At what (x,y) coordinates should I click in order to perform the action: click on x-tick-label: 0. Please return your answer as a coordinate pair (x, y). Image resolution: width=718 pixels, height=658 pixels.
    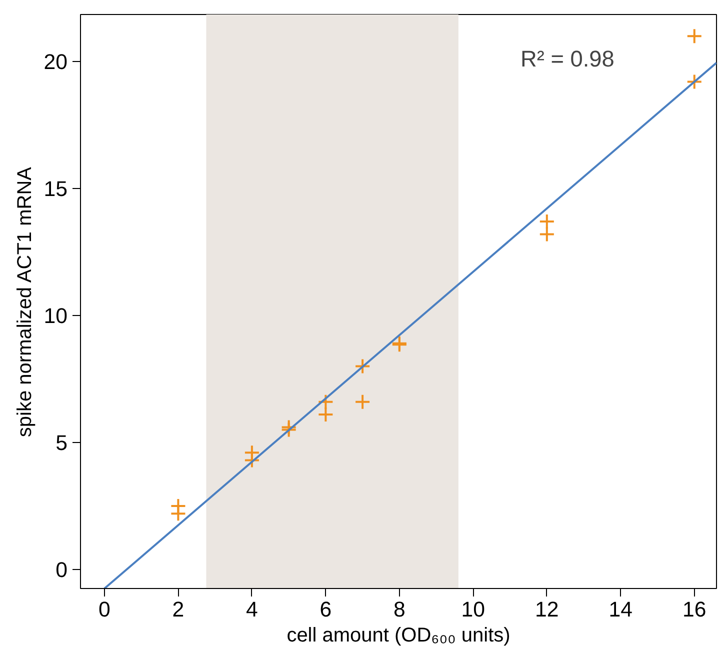
    Looking at the image, I should click on (104, 610).